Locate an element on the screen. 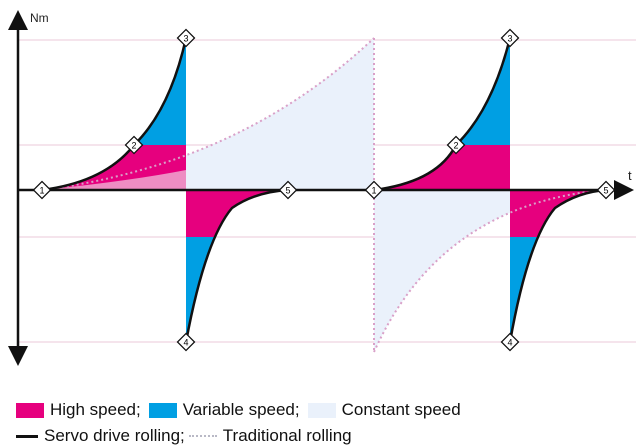 The width and height of the screenshot is (636, 447). marker-4b-label: 4 is located at coordinates (509, 343).